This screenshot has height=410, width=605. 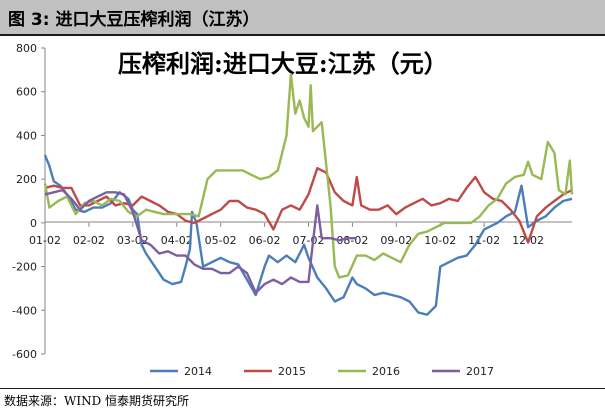 I want to click on x-tick-label: 08-02, so click(x=352, y=240).